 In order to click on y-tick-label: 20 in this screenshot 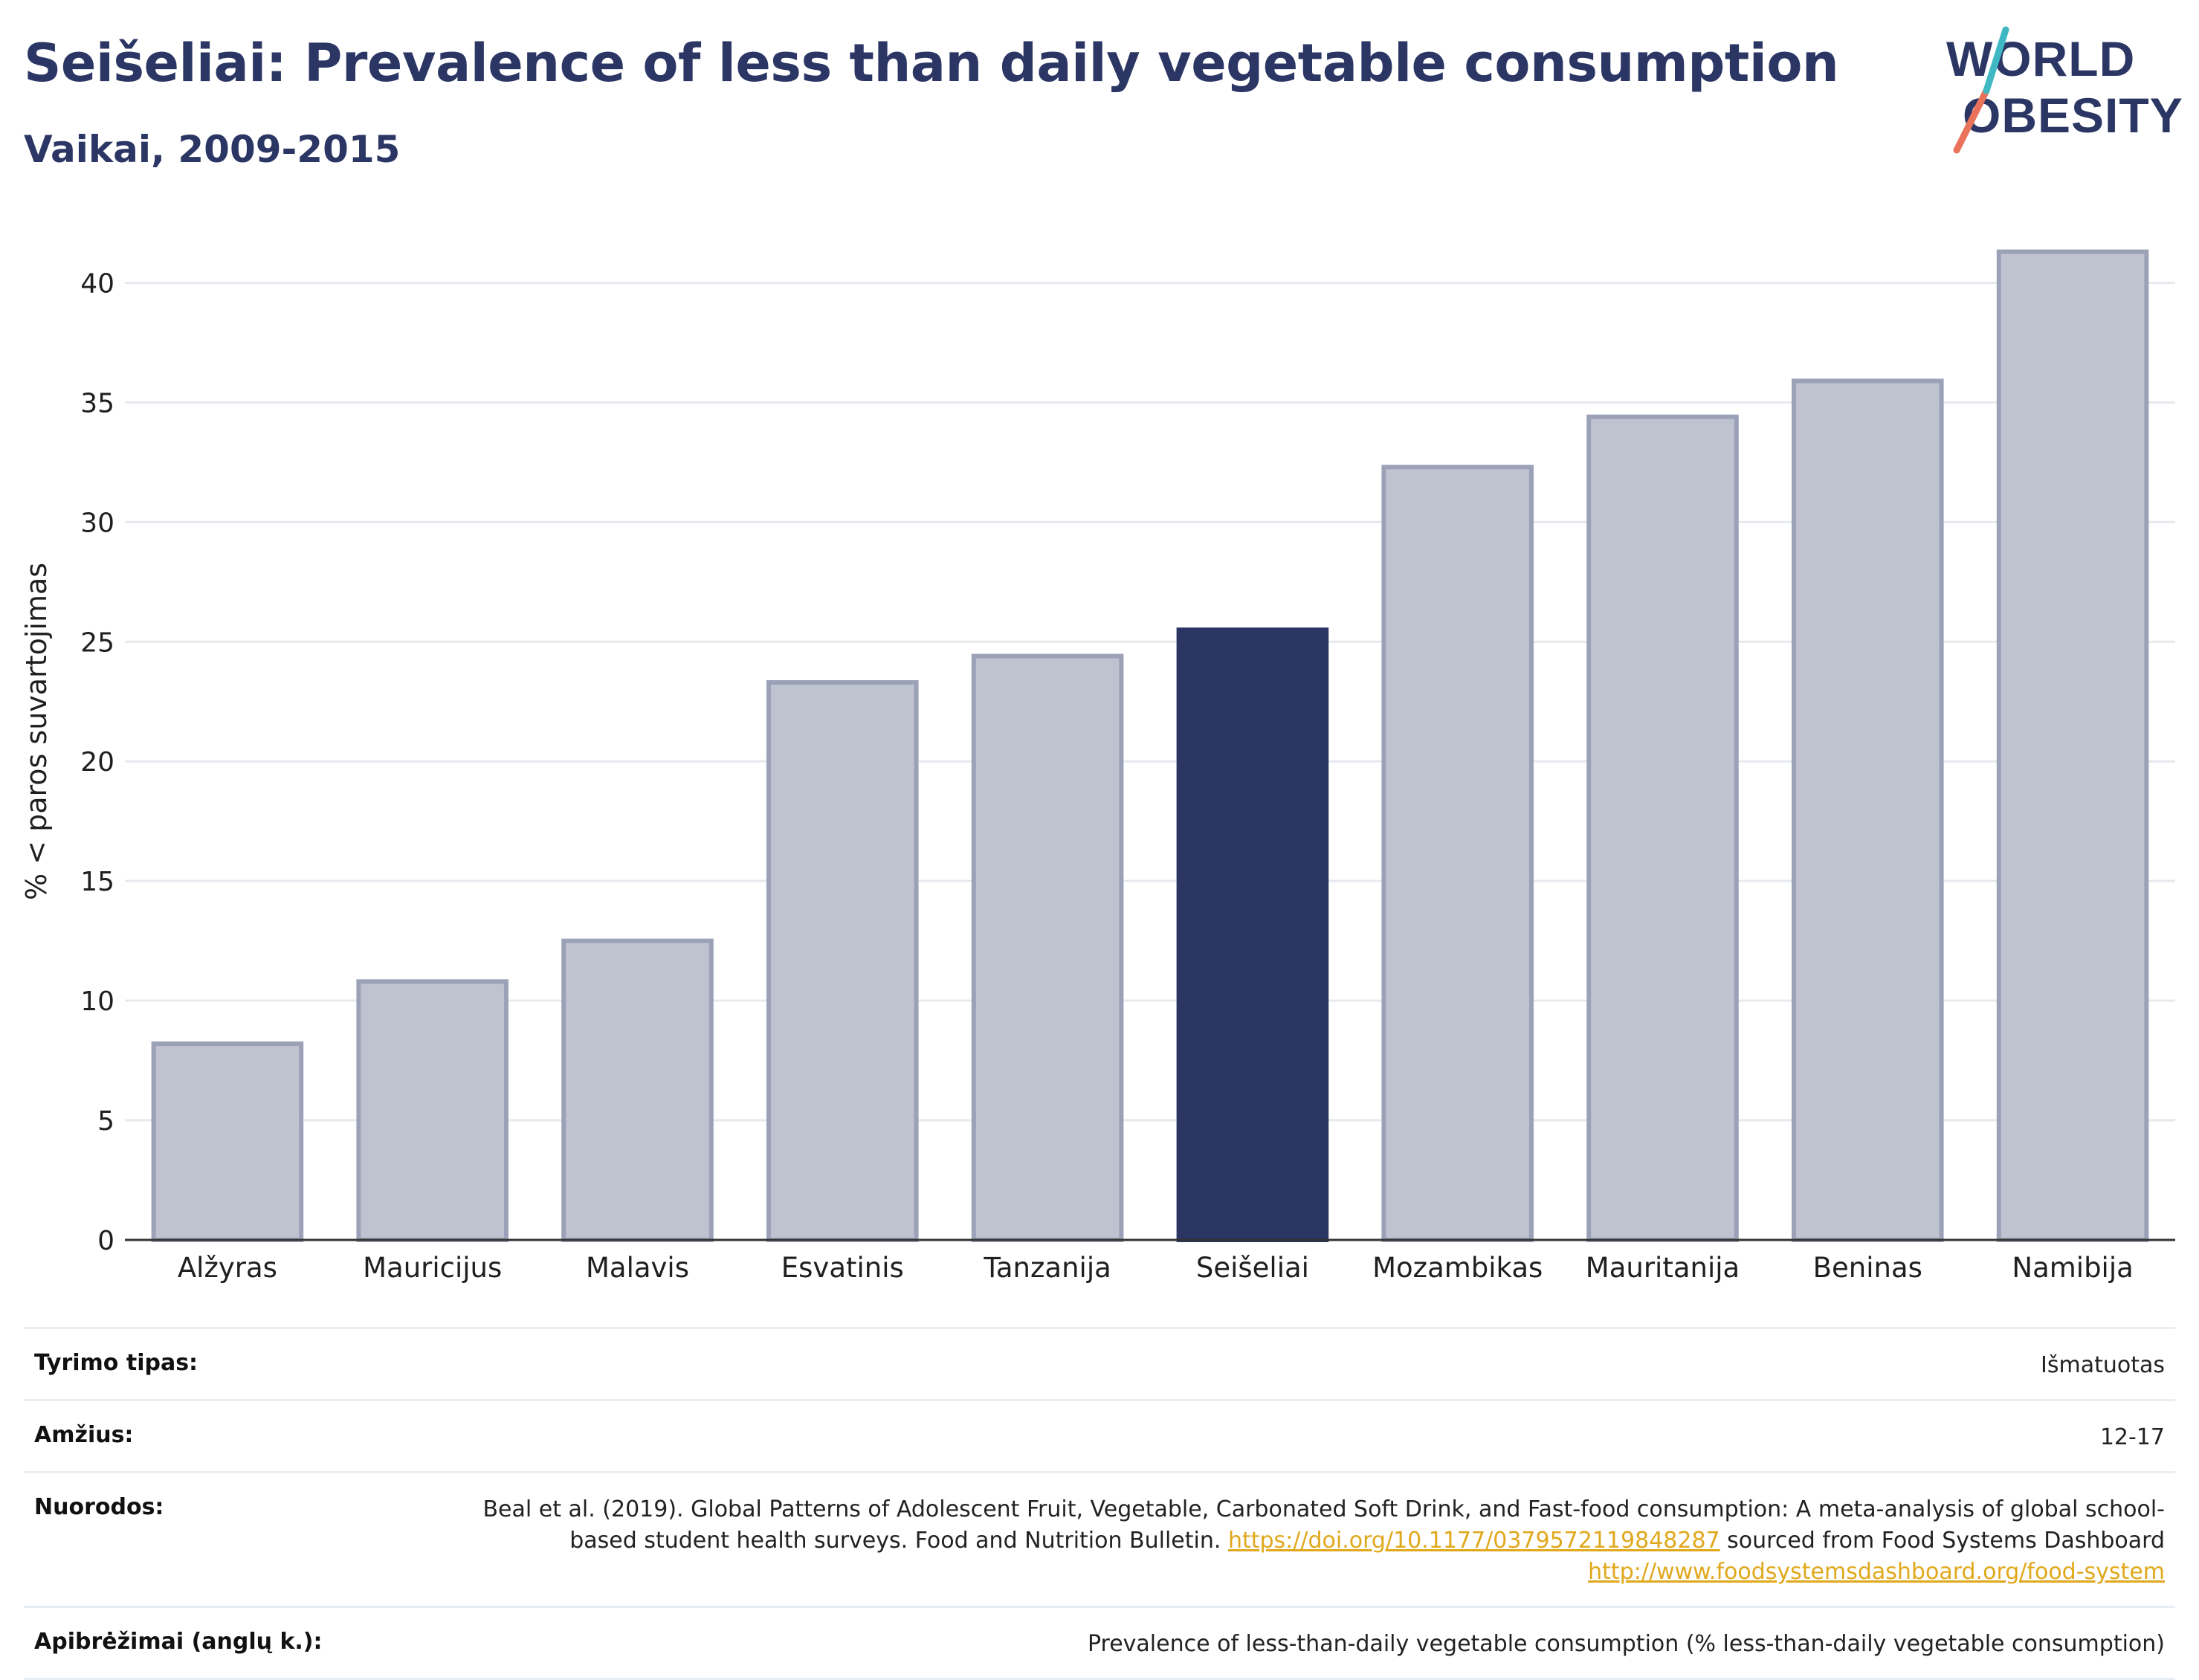, I will do `click(97, 763)`.